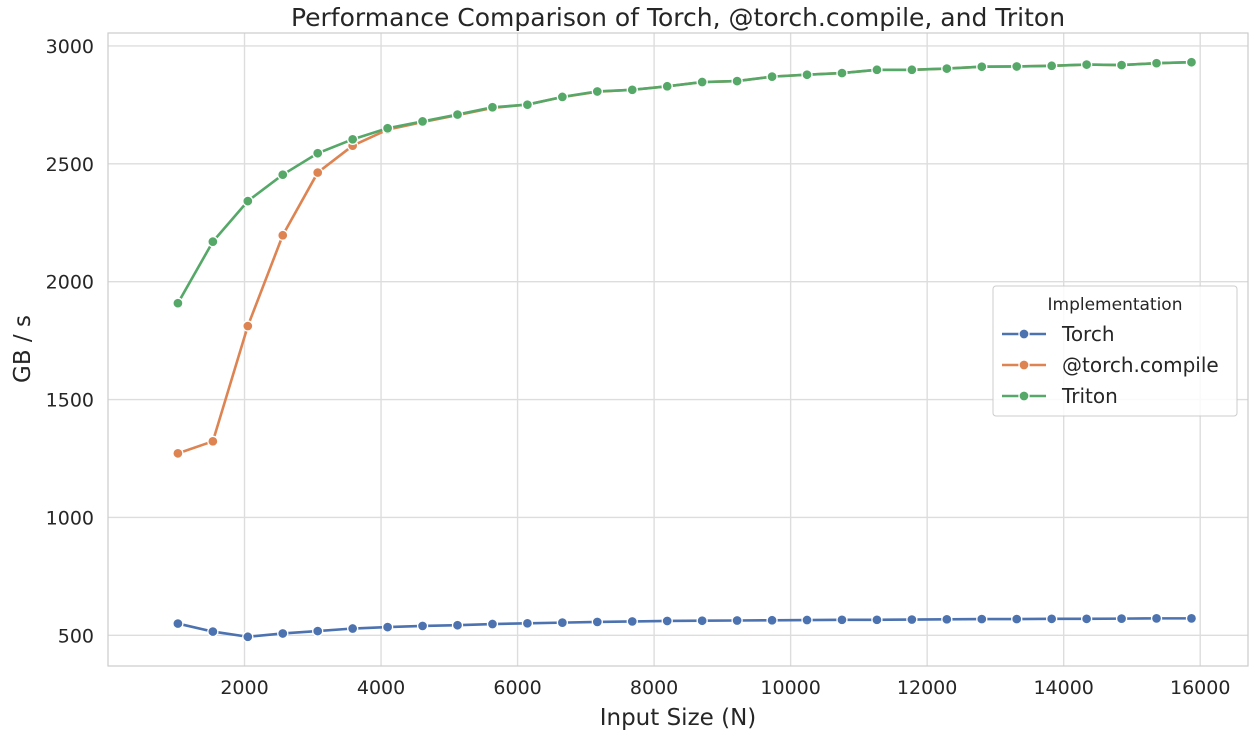 The height and width of the screenshot is (740, 1258). What do you see at coordinates (23, 349) in the screenshot?
I see `y-axis-label: GB / s` at bounding box center [23, 349].